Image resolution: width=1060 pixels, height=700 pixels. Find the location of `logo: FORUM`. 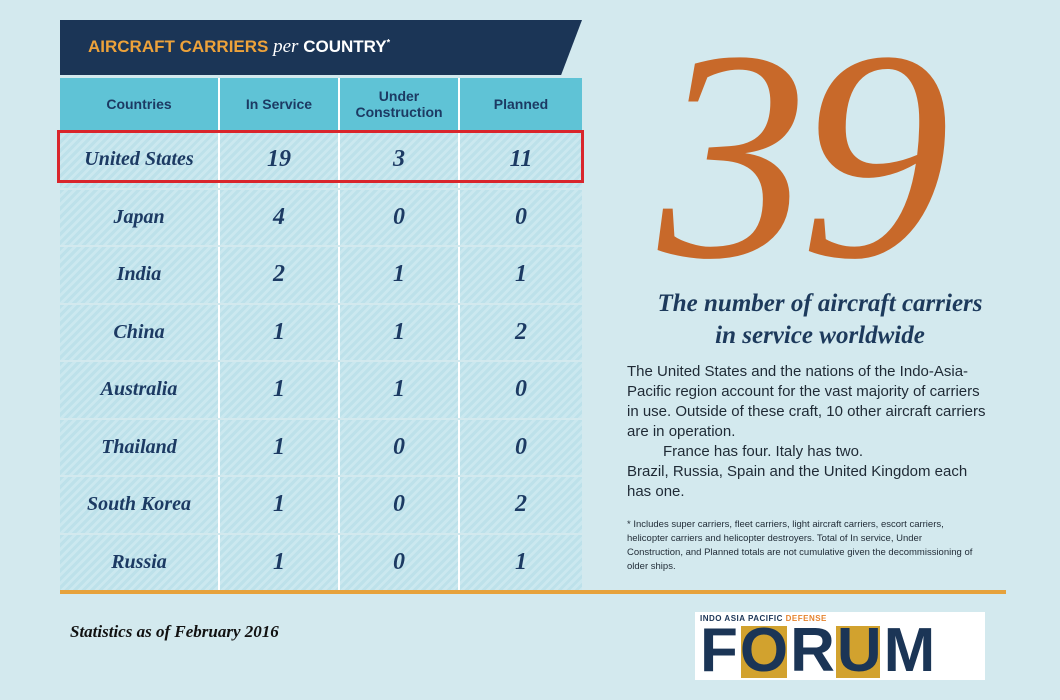

logo: FORUM is located at coordinates (819, 650).